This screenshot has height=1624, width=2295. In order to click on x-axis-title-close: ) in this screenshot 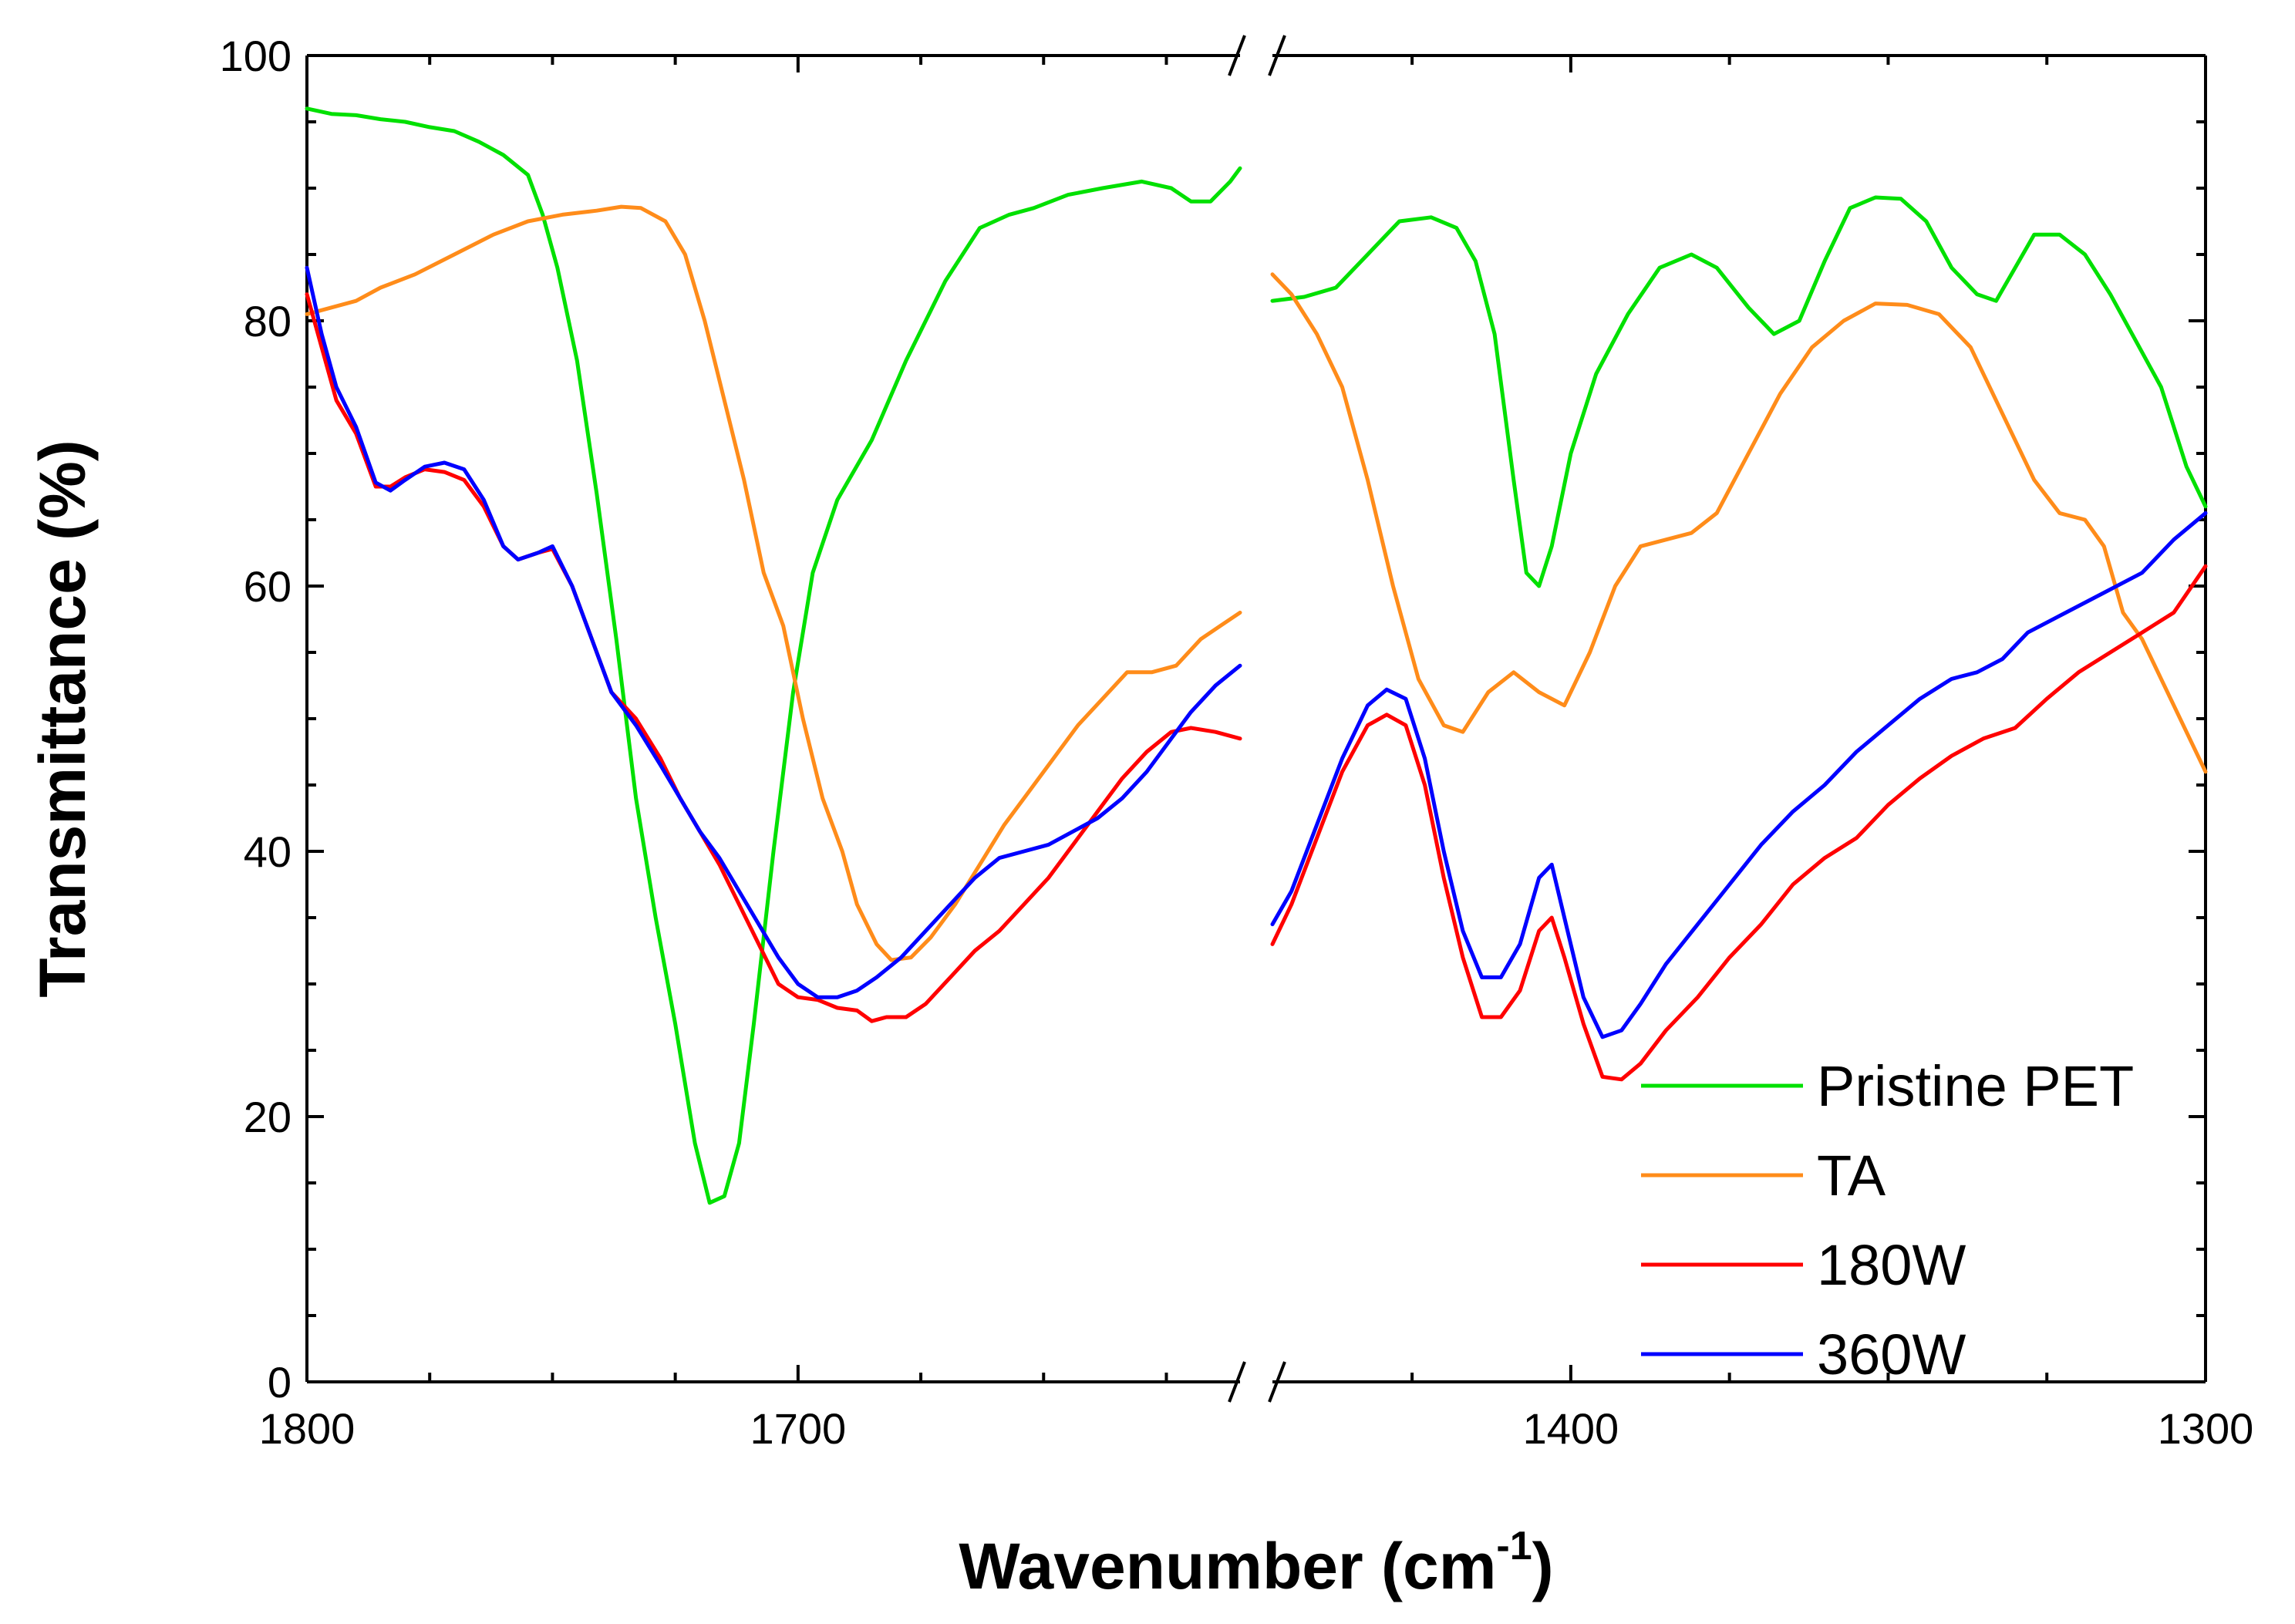, I will do `click(1543, 1566)`.